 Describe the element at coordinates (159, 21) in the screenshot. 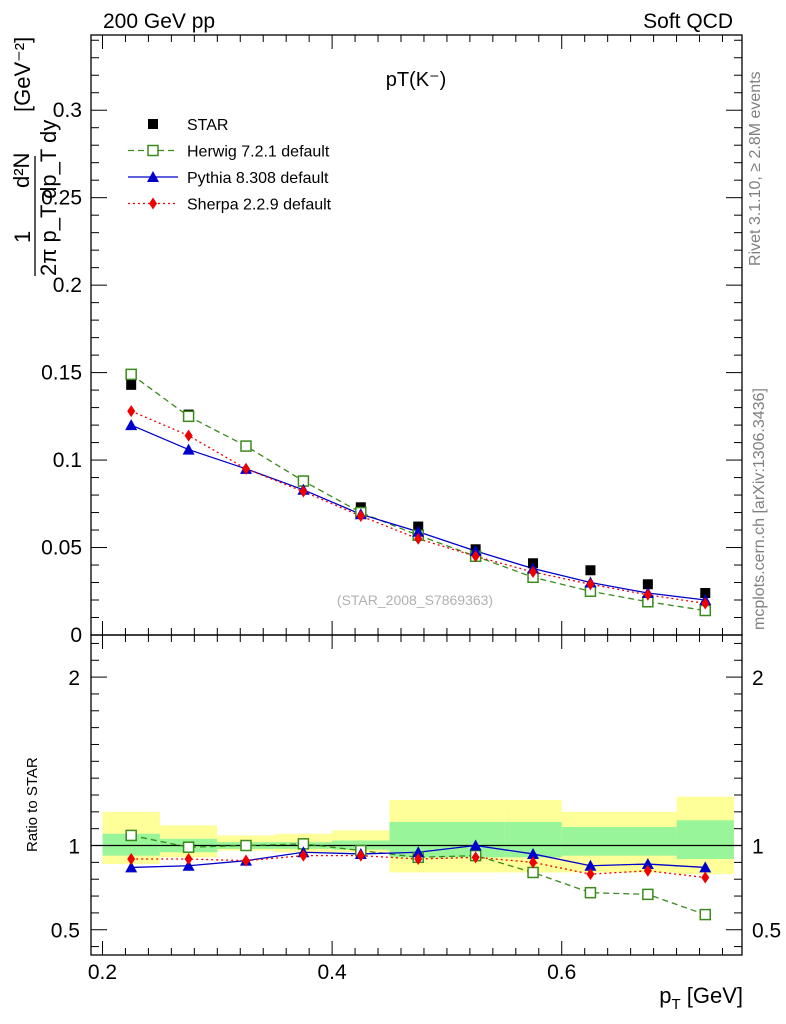

I see `header-left-label: 200 GeV pp` at that location.